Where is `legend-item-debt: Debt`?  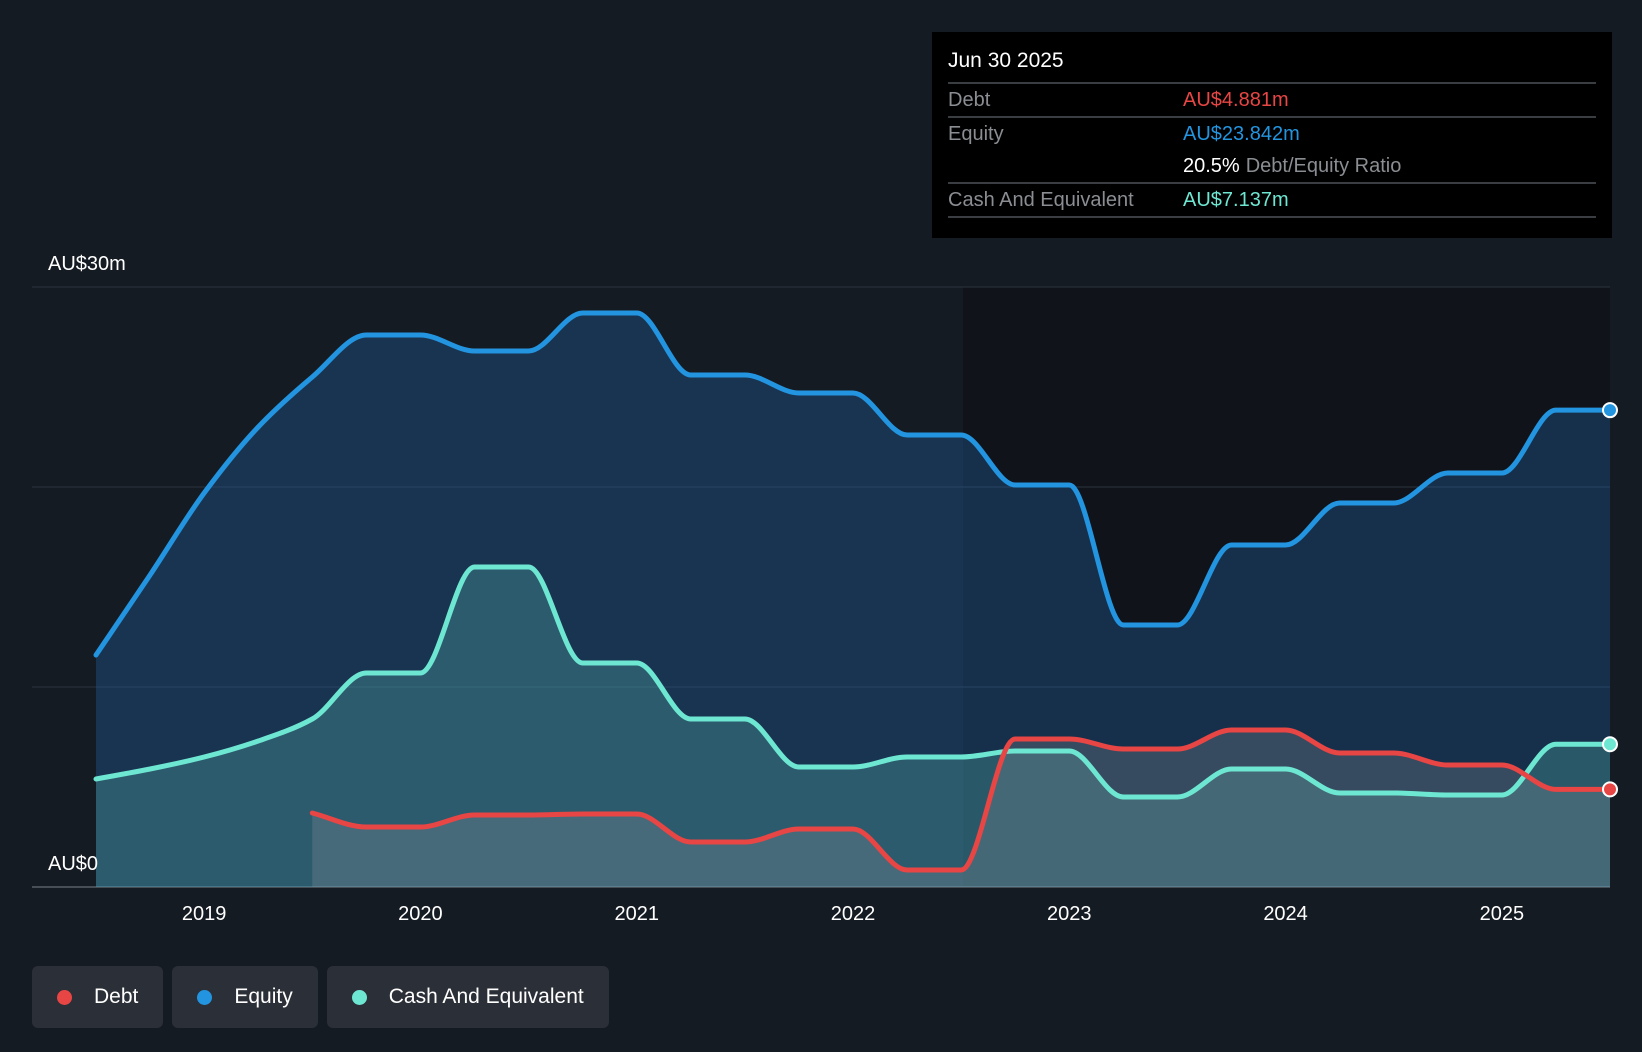
legend-item-debt: Debt is located at coordinates (98, 997).